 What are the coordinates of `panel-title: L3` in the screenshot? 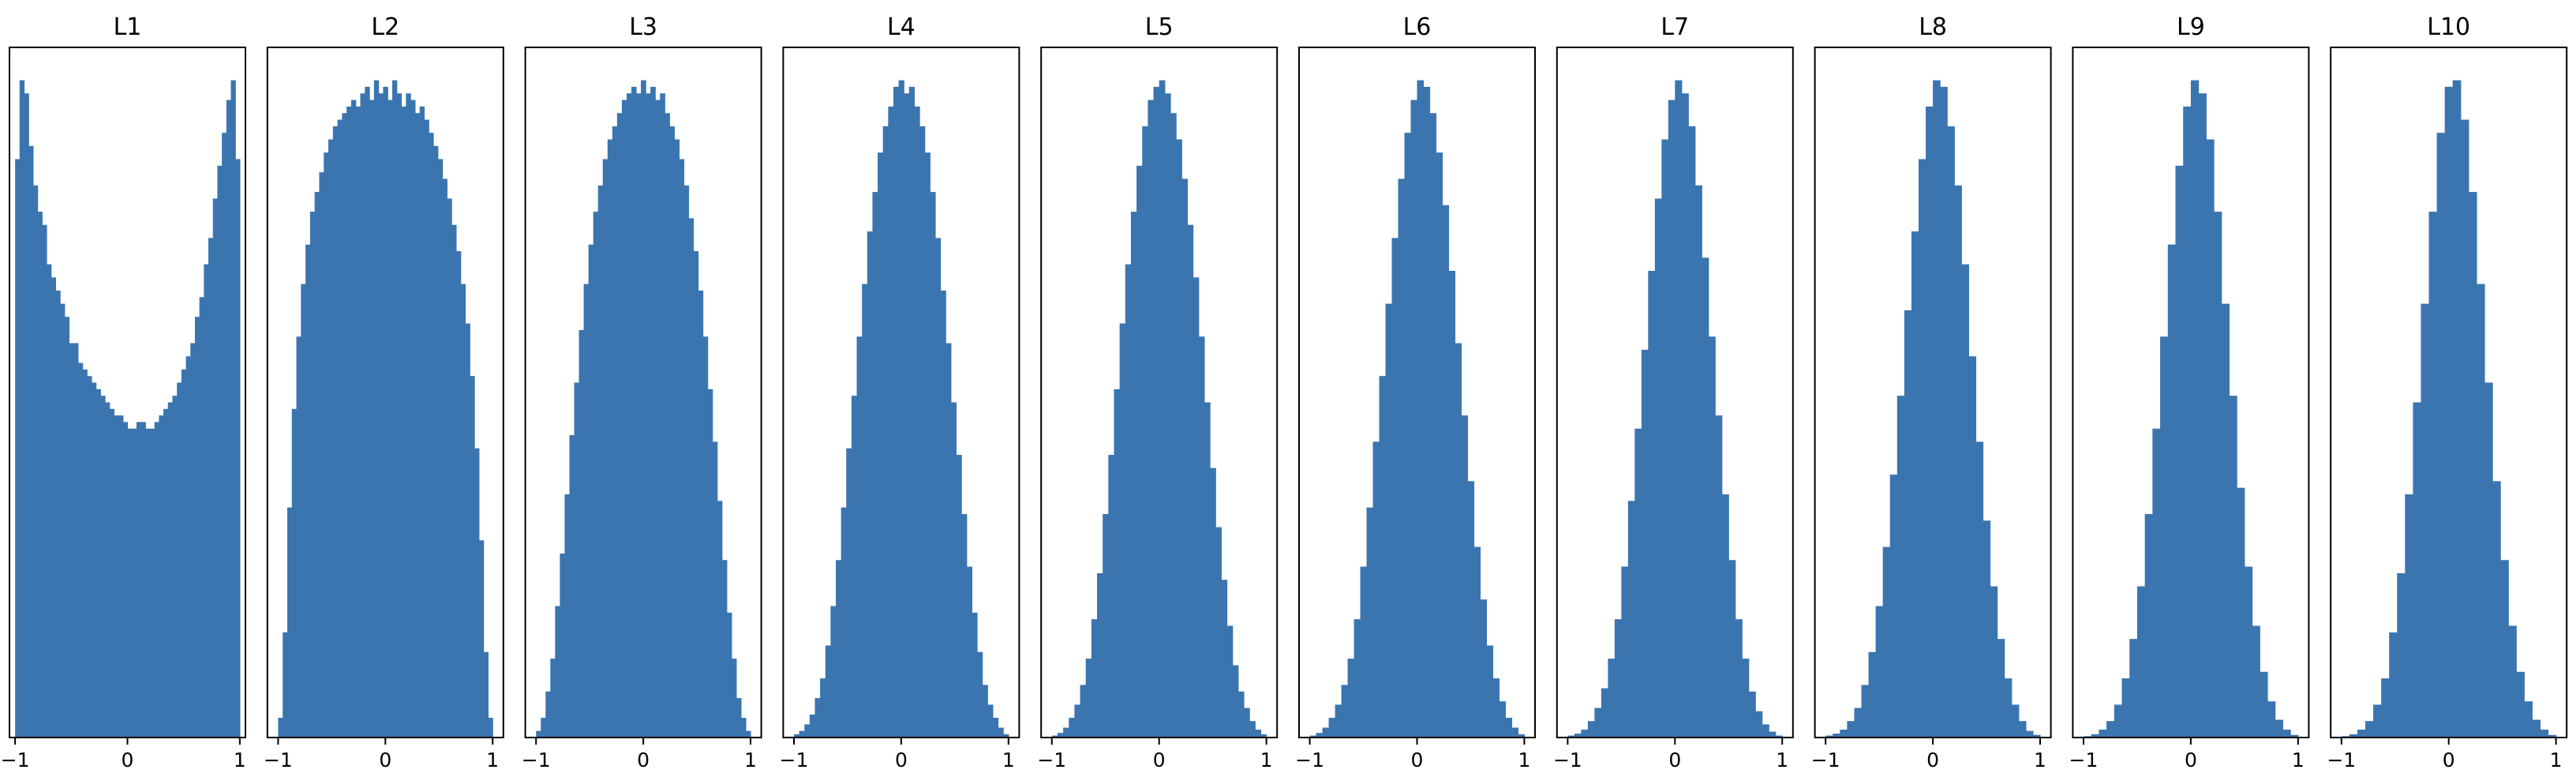 It's located at (643, 27).